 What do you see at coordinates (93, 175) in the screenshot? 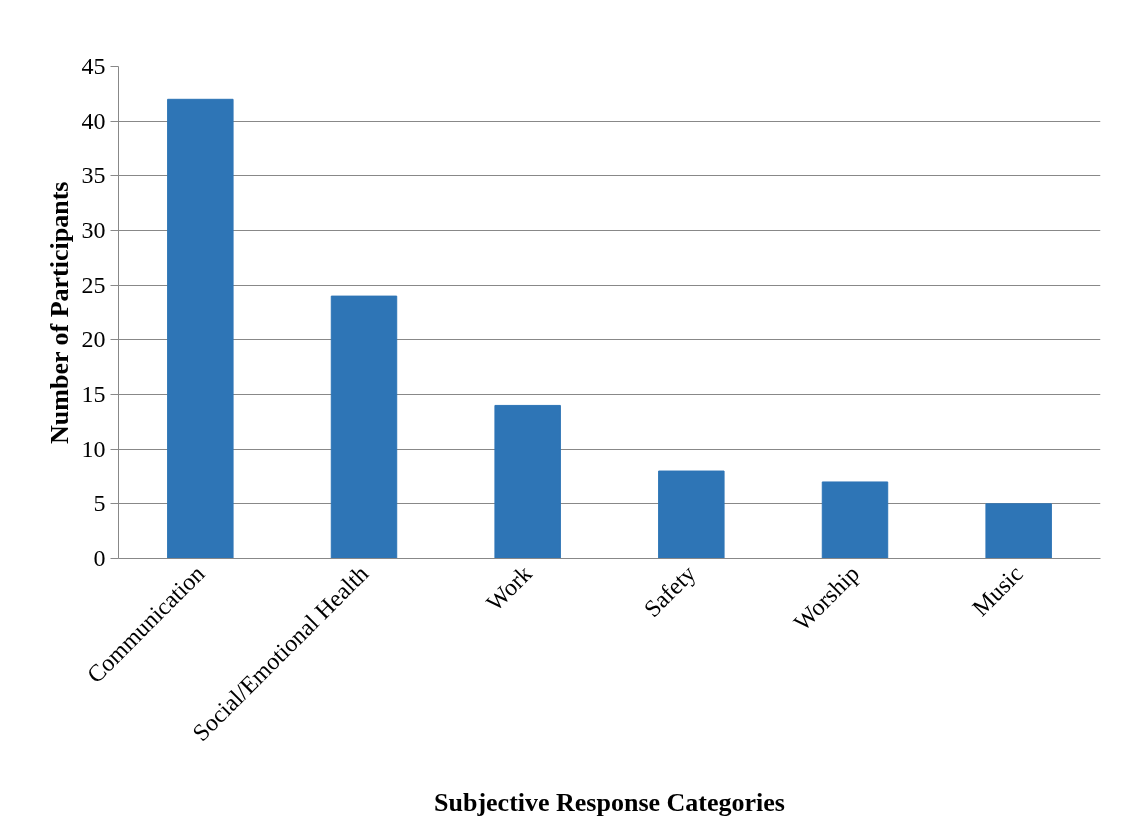
I see `y-tick-label: 35` at bounding box center [93, 175].